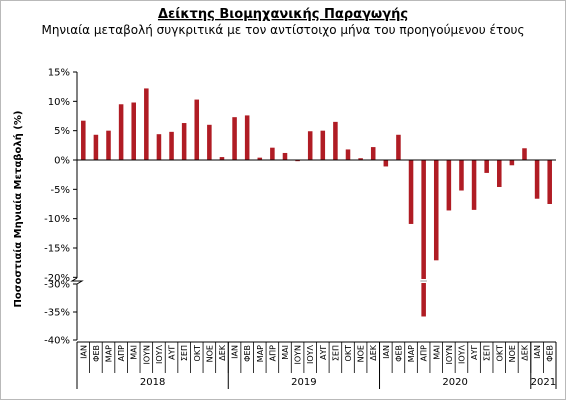  What do you see at coordinates (57, 313) in the screenshot?
I see `y-tick-label: -35%` at bounding box center [57, 313].